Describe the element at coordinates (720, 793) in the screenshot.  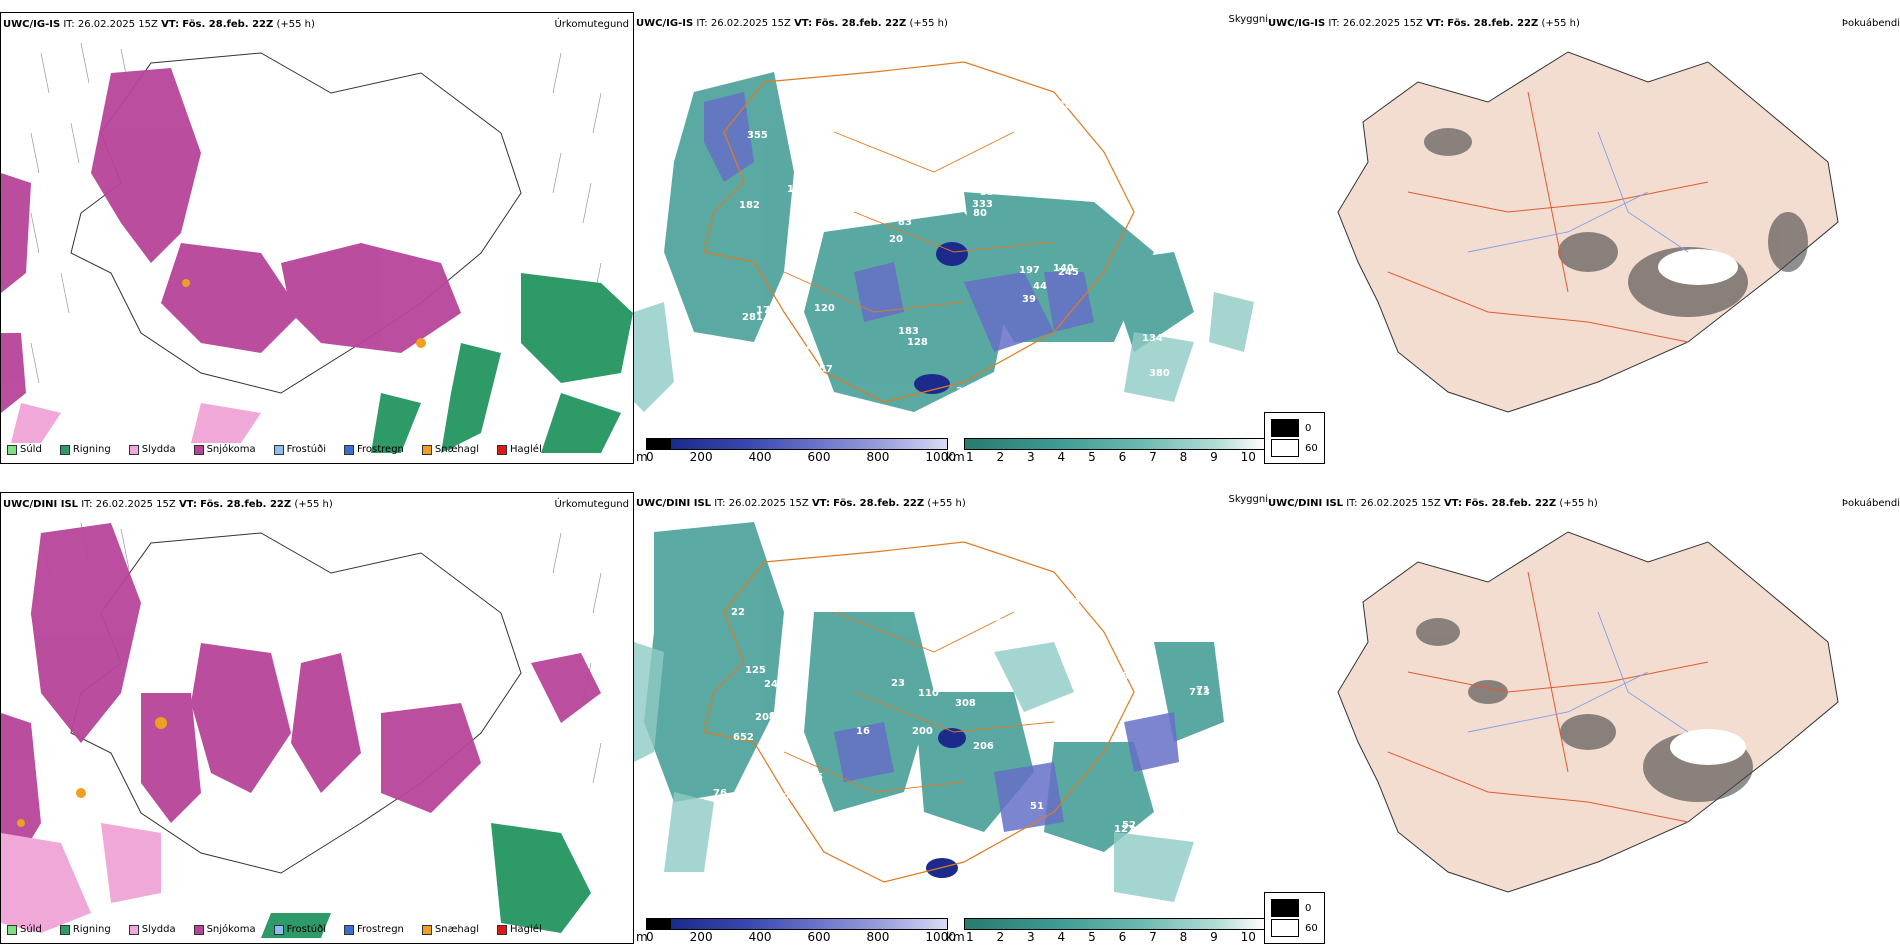
I see `cloudbase-value-label: 76` at that location.